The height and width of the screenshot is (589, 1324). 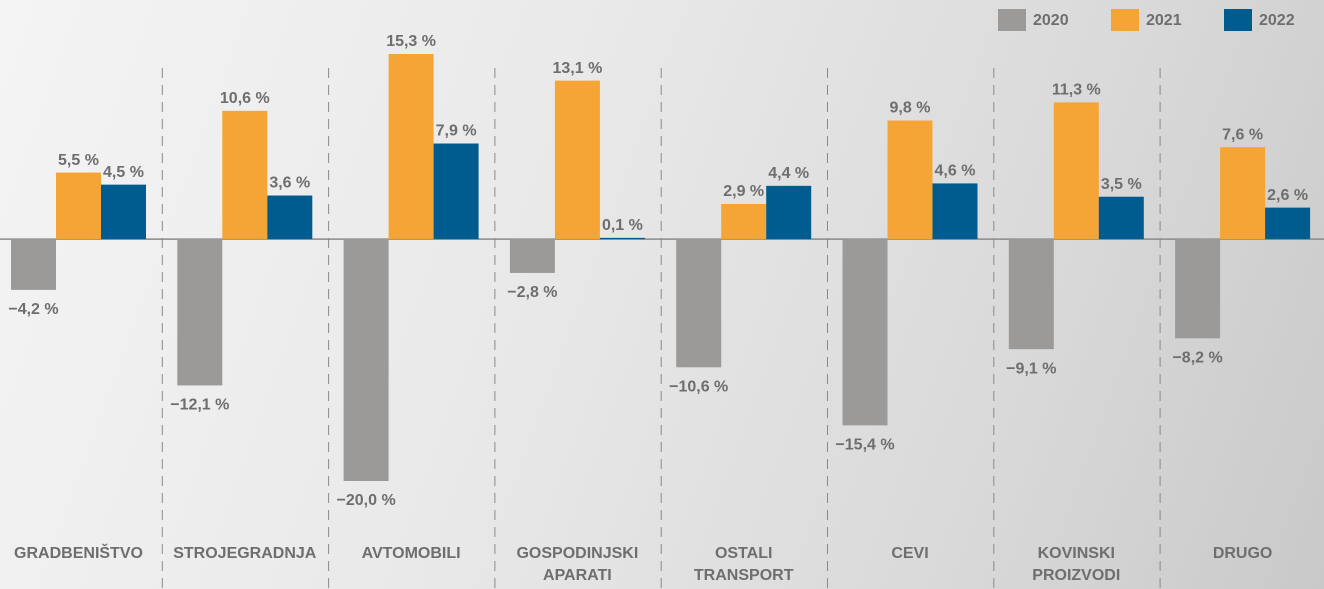 I want to click on legend-label: 2021, so click(x=1164, y=20).